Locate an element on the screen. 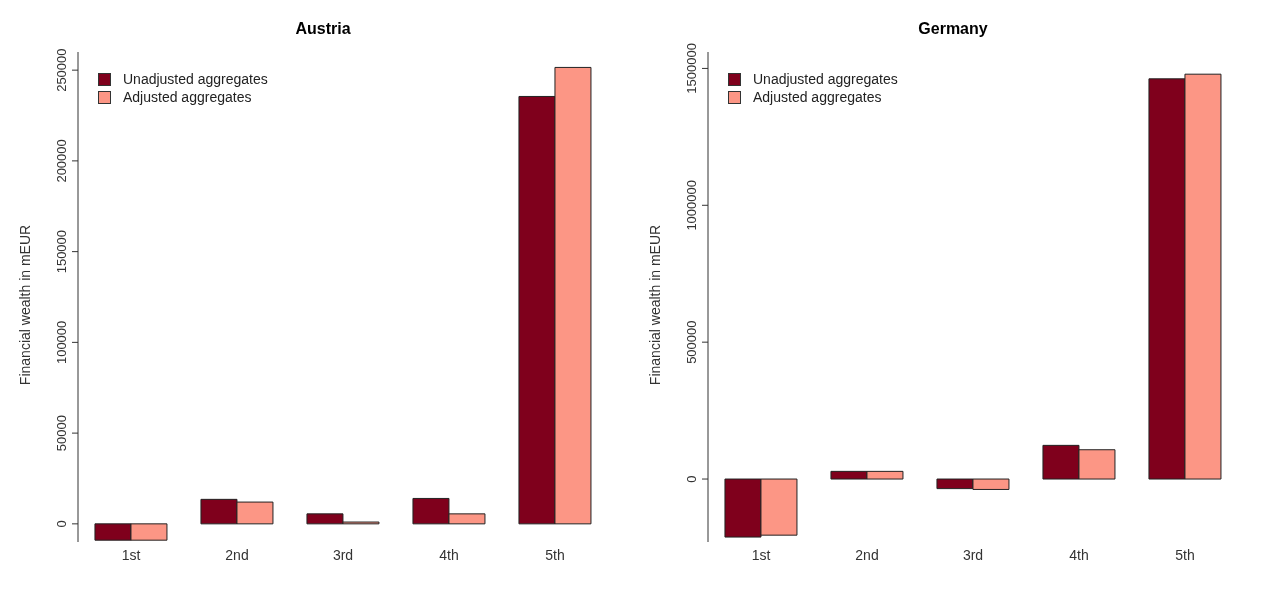  chart-title: Austria is located at coordinates (323, 29).